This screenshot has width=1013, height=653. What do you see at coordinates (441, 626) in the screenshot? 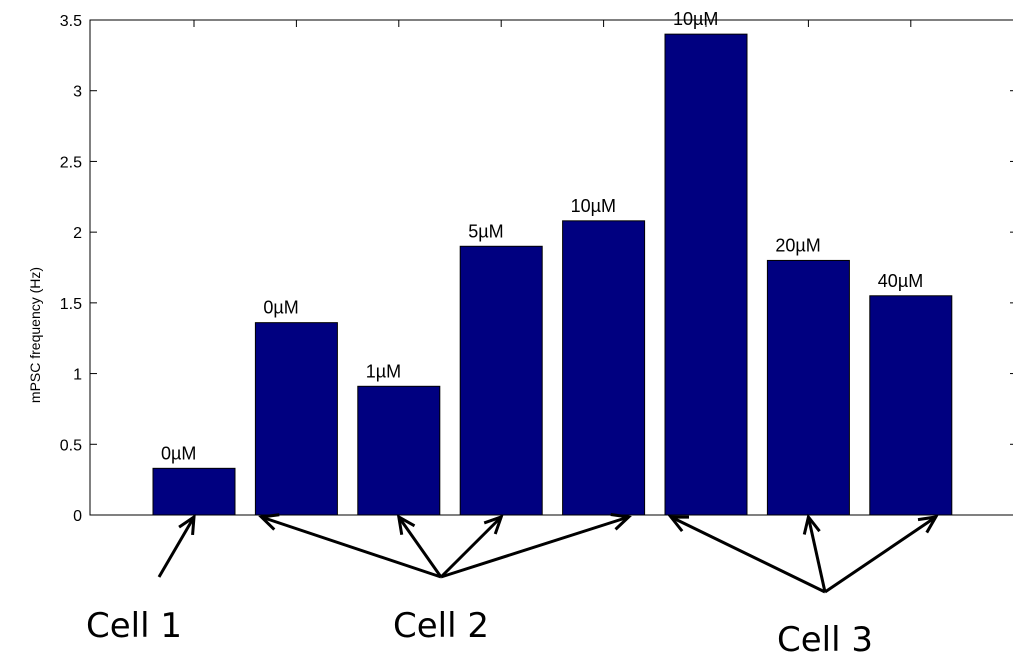
I see `group-label: Cell 2` at bounding box center [441, 626].